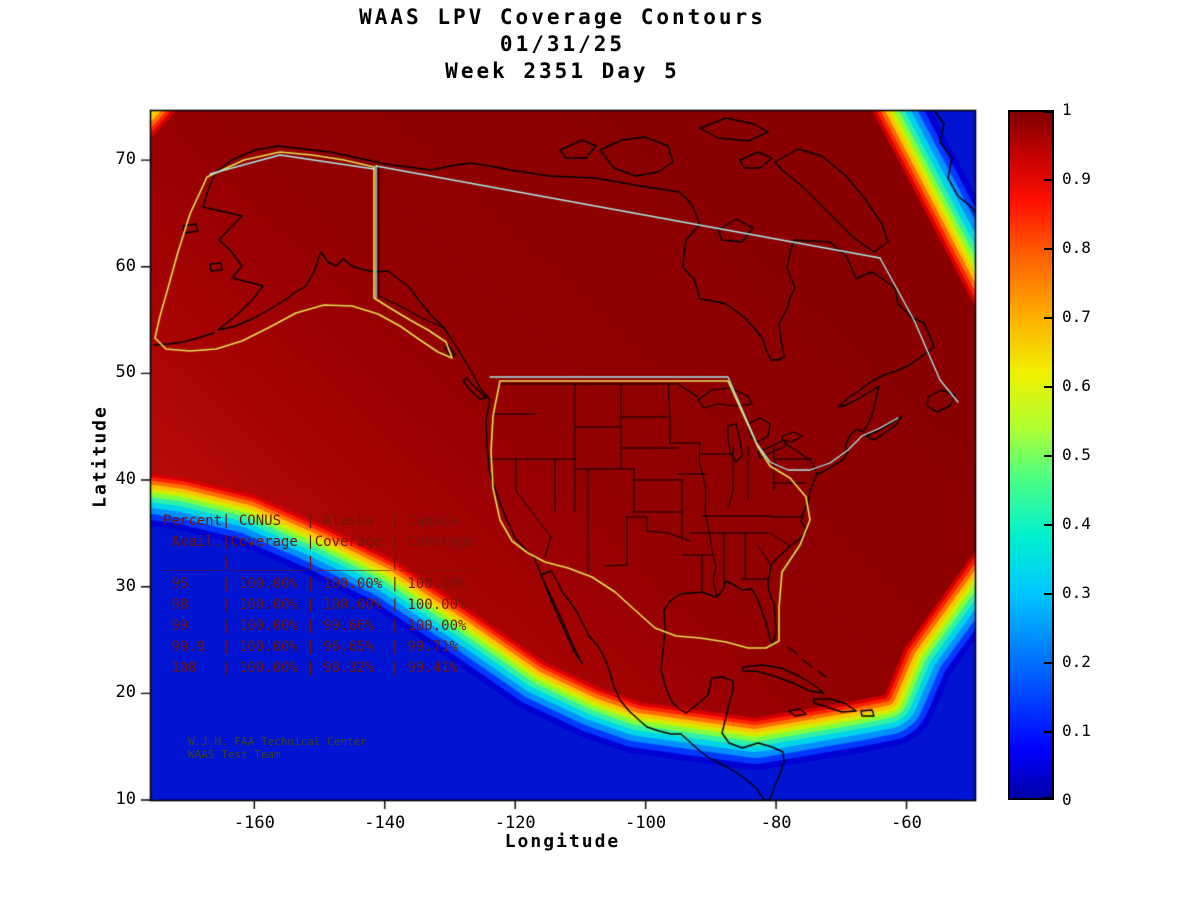  Describe the element at coordinates (515, 823) in the screenshot. I see `x-tick-label: -120` at that location.